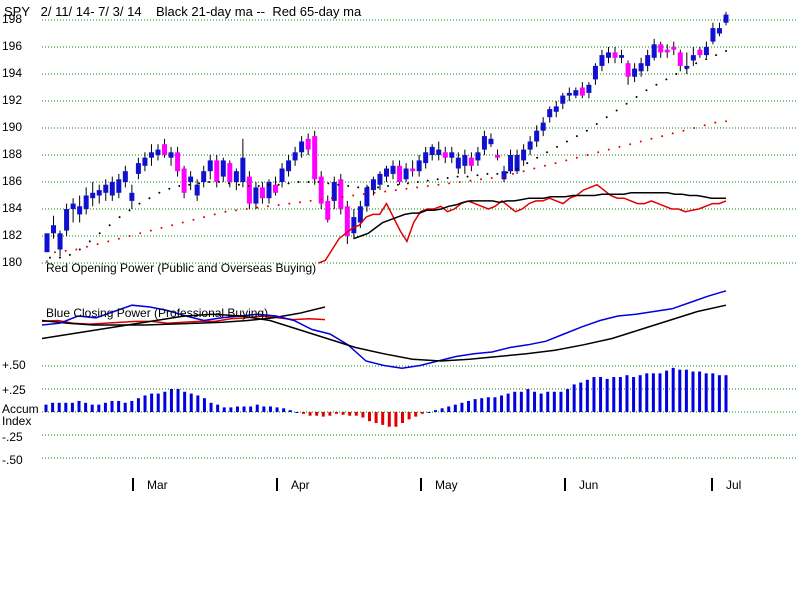 The image size is (800, 600). I want to click on red-opening-power-line, so click(522, 223).